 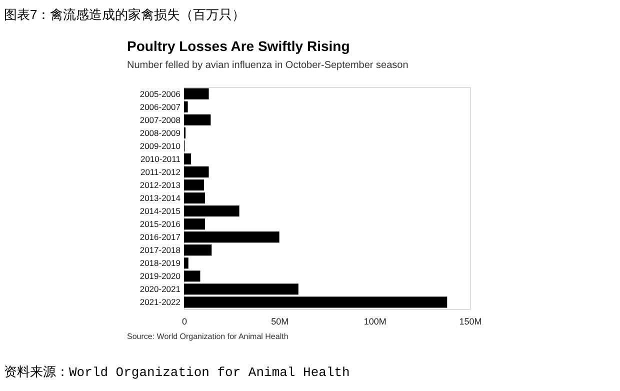 What do you see at coordinates (160, 107) in the screenshot?
I see `y-tick-label: 2006-2007` at bounding box center [160, 107].